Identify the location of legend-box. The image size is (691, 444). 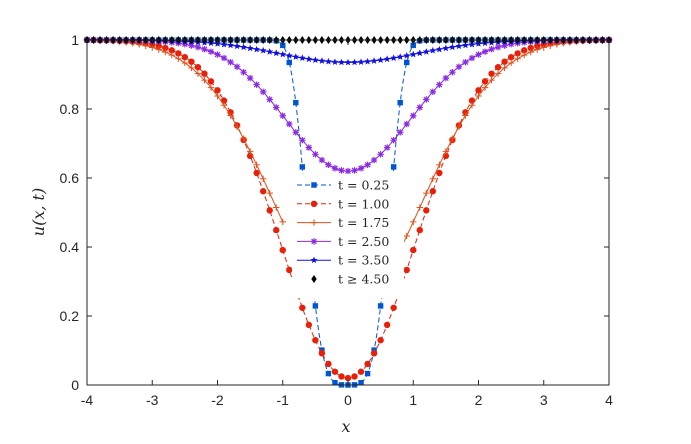
(348, 236).